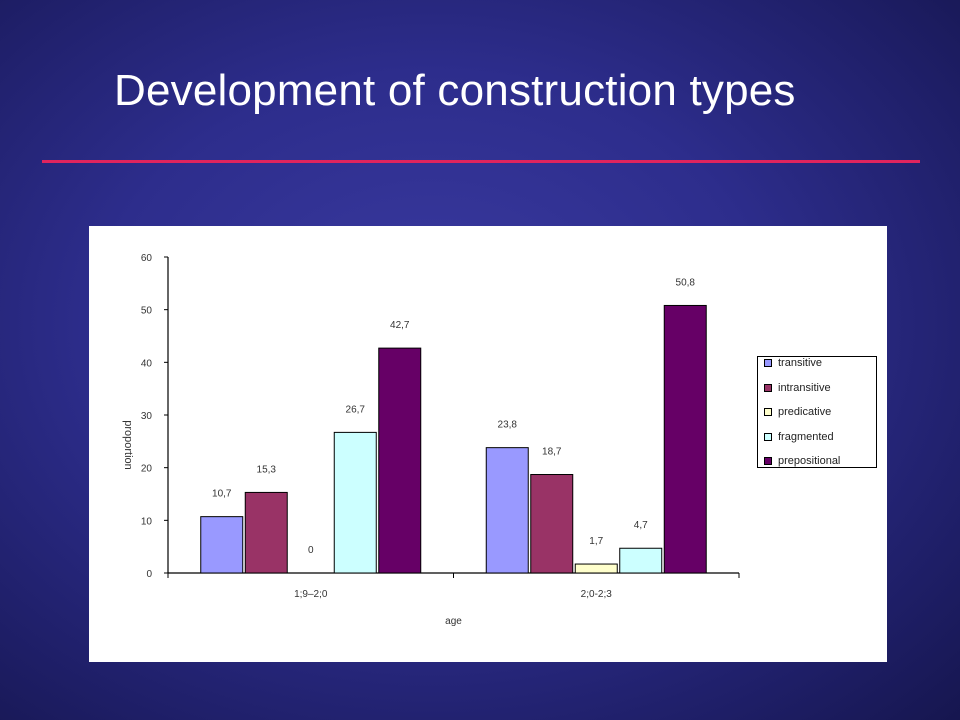 This screenshot has height=720, width=960. Describe the element at coordinates (128, 445) in the screenshot. I see `y-axis-title: proportion` at that location.